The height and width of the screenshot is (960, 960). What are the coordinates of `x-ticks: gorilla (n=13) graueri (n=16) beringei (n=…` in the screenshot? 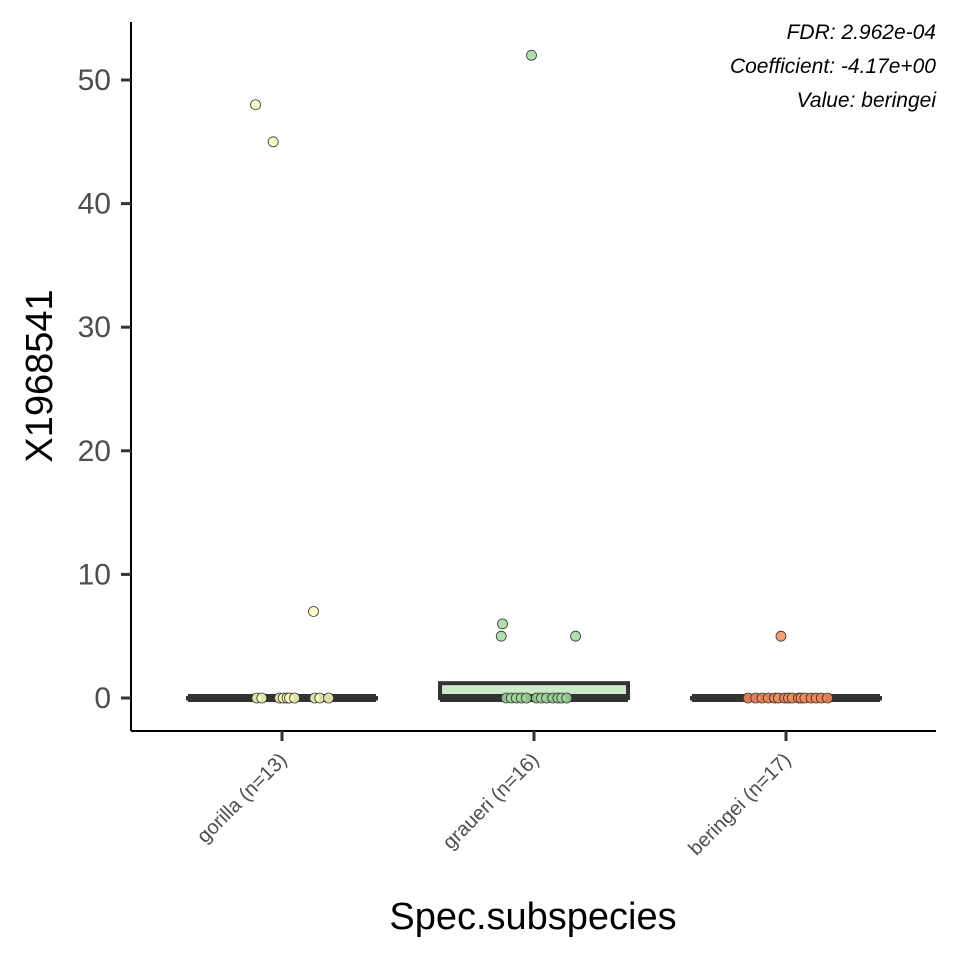 It's located at (494, 795).